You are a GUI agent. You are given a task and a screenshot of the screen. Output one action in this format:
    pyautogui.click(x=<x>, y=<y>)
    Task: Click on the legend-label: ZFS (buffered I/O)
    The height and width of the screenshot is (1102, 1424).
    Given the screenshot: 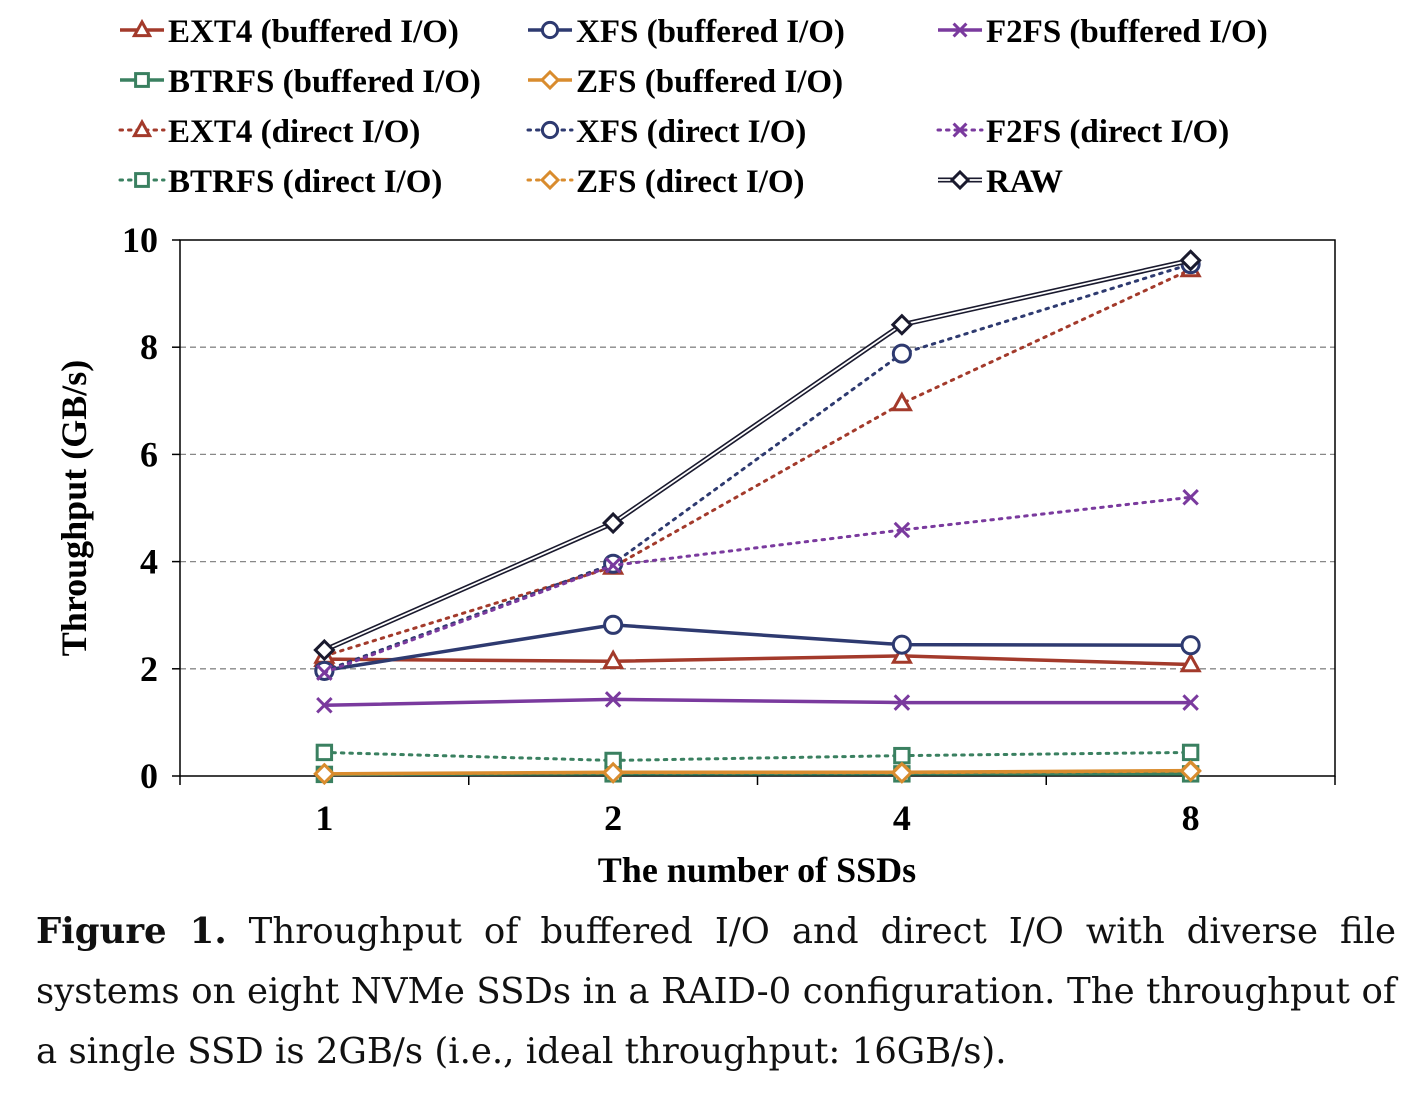 What is the action you would take?
    pyautogui.click(x=709, y=82)
    